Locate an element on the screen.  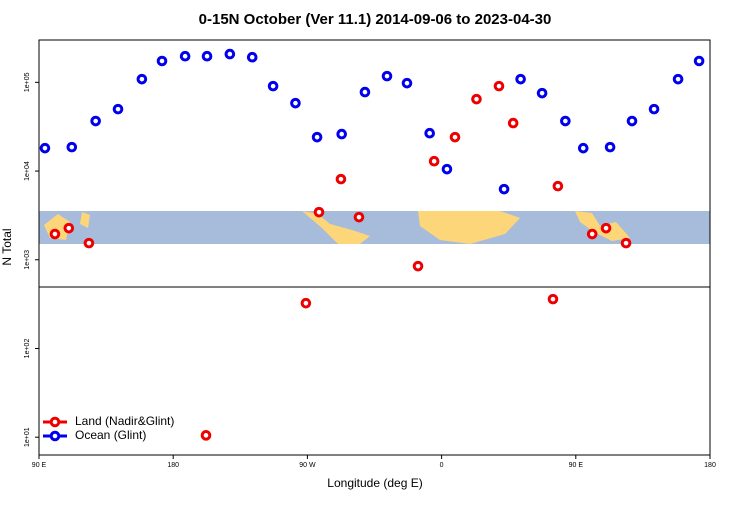
map-background is located at coordinates (374, 227).